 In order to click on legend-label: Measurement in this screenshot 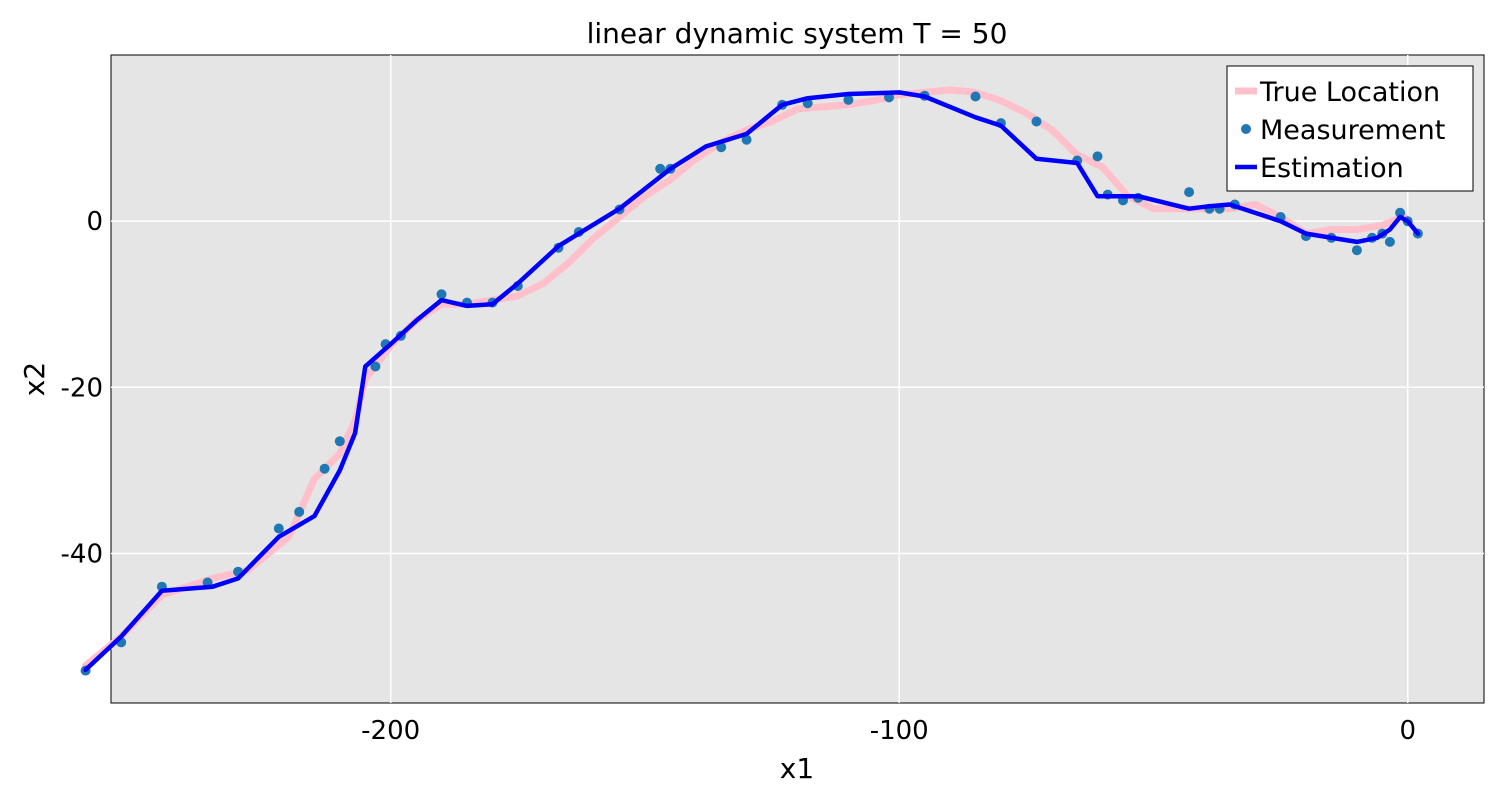, I will do `click(1352, 130)`.